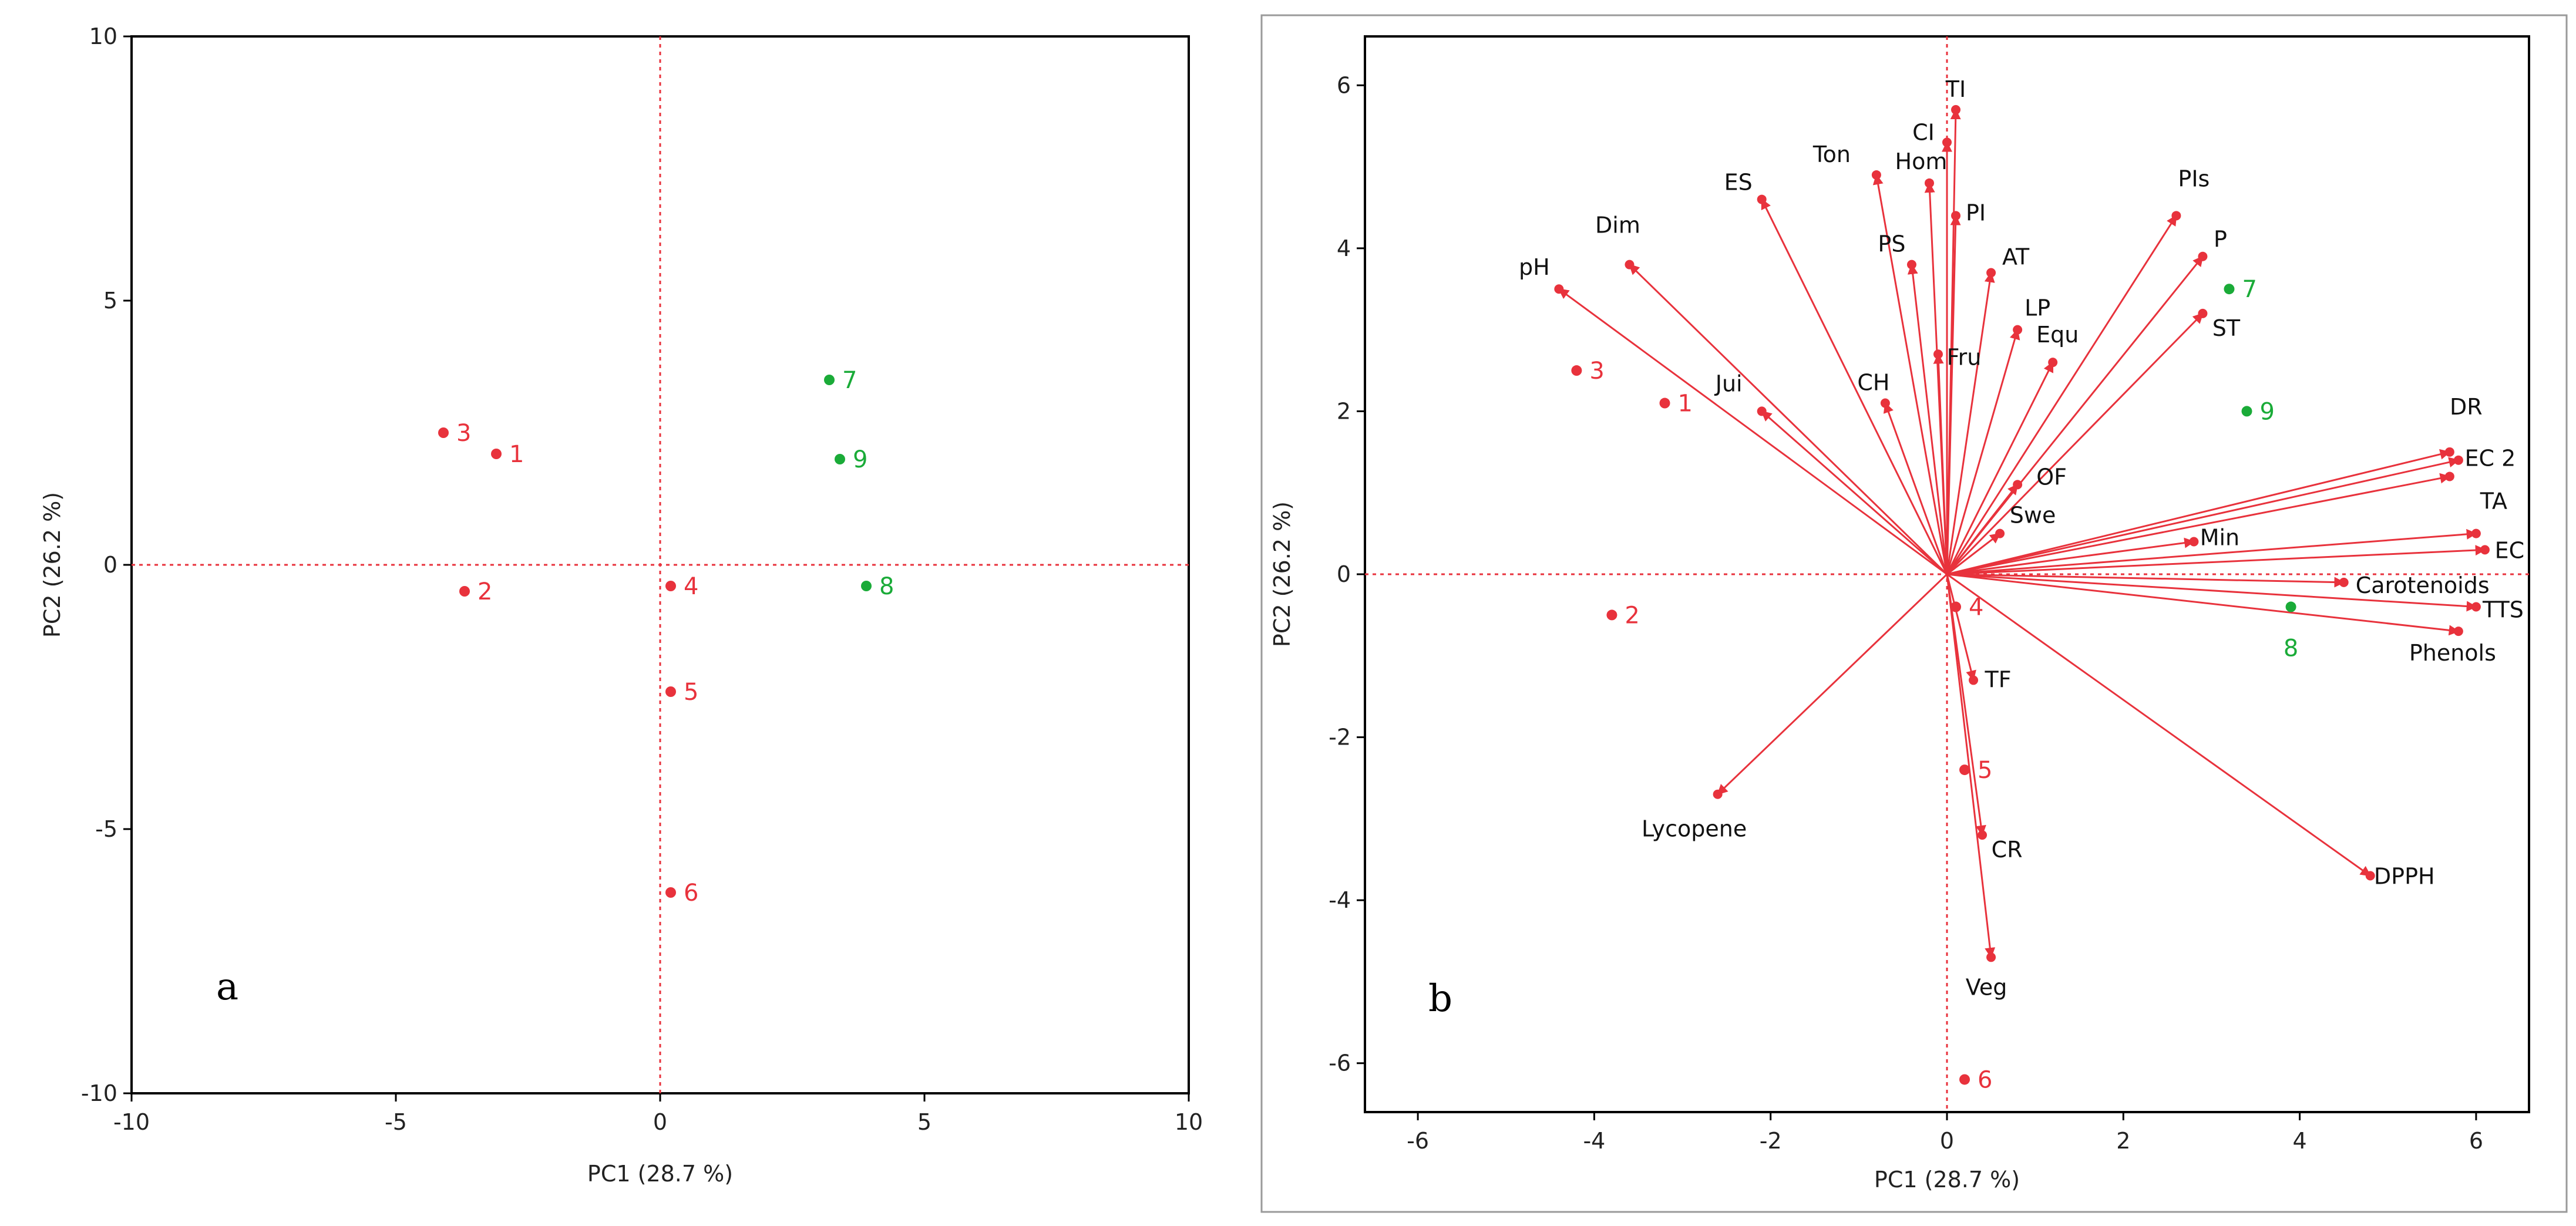  Describe the element at coordinates (2070, 556) in the screenshot. I see `loading-vector-min` at that location.